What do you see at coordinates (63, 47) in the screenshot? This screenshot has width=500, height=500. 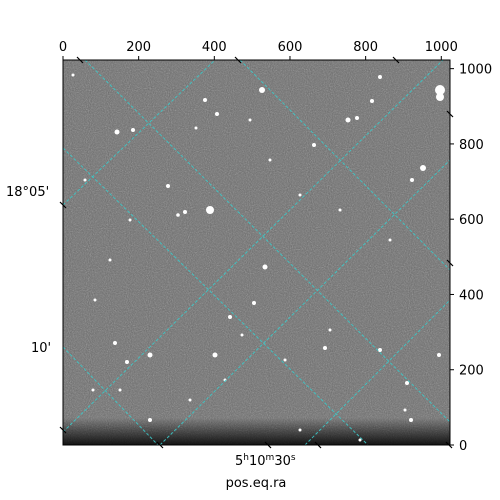 I see `top-tick-label: 0` at bounding box center [63, 47].